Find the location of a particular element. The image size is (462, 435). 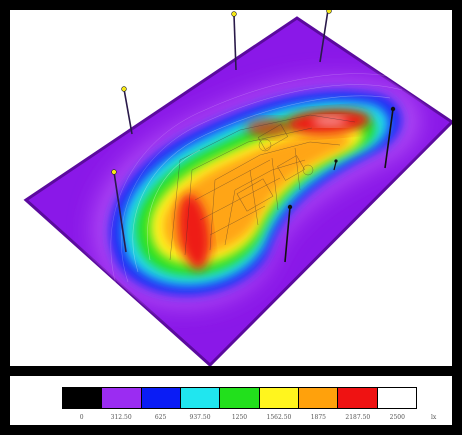

legend-tick-label: 2187.50 is located at coordinates (358, 417).